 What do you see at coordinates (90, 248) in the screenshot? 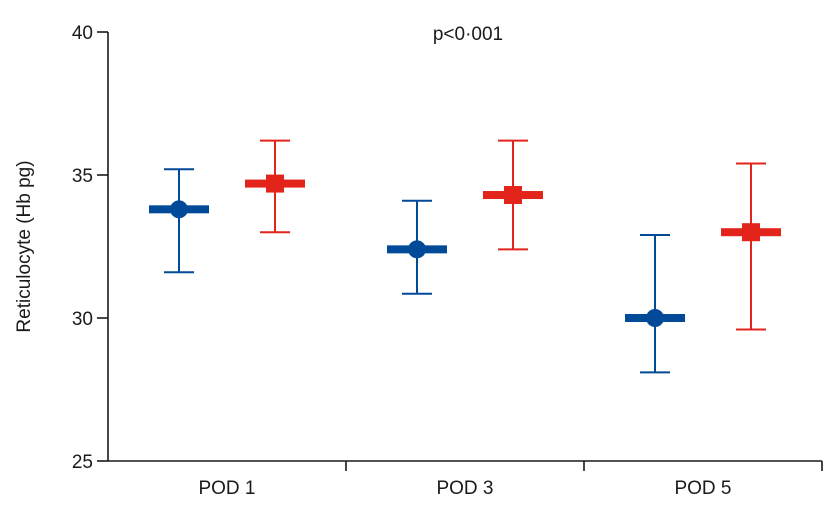
I see `y-axis-ticks: 25 30 35 40` at bounding box center [90, 248].